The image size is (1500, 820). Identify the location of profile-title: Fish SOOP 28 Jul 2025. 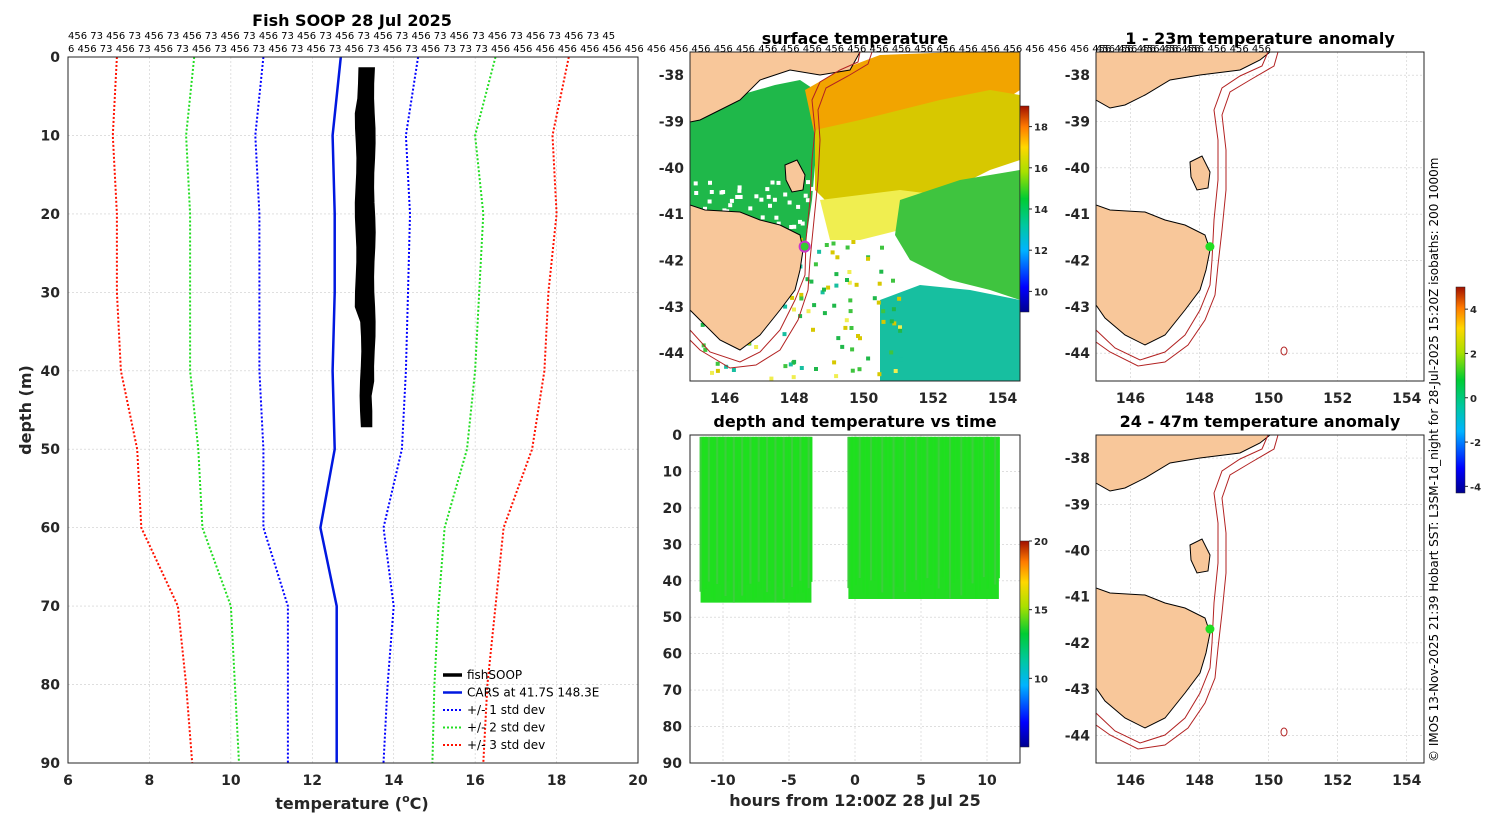
(352, 20).